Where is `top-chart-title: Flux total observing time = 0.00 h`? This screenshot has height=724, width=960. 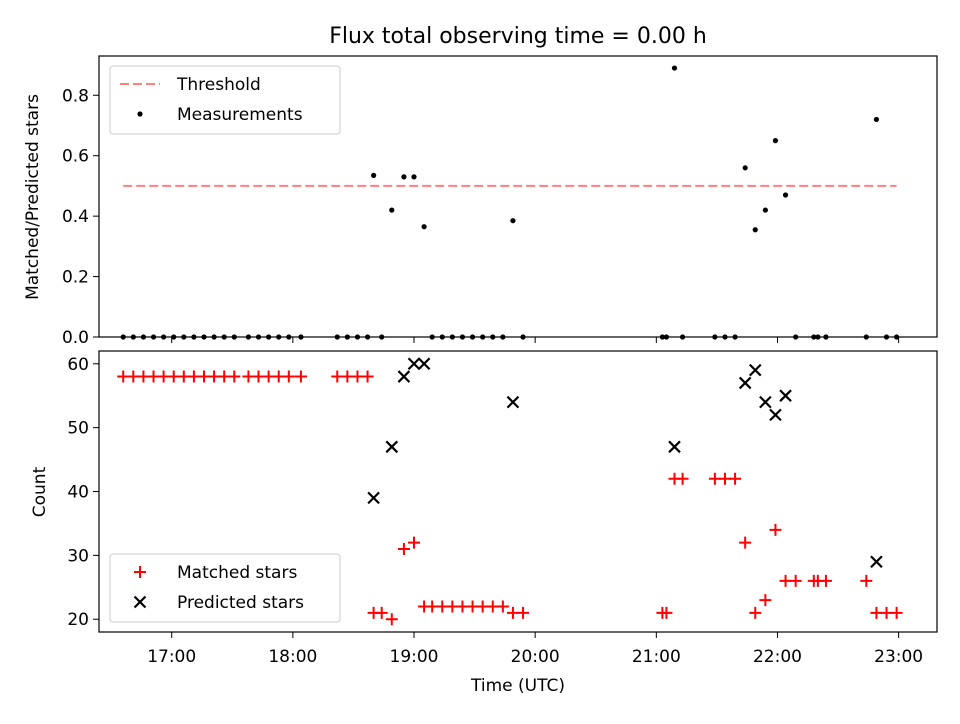
top-chart-title: Flux total observing time = 0.00 h is located at coordinates (518, 36).